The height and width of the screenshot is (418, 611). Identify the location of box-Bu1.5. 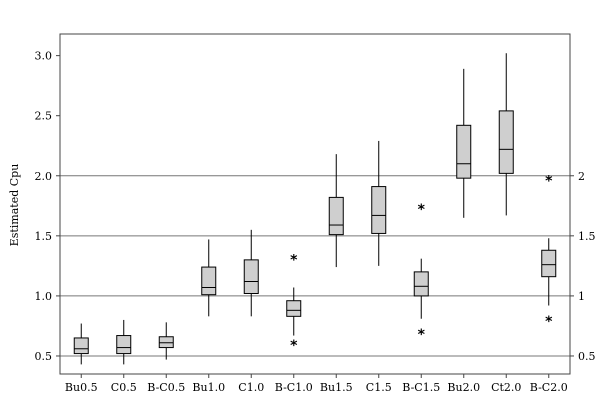
(336, 211).